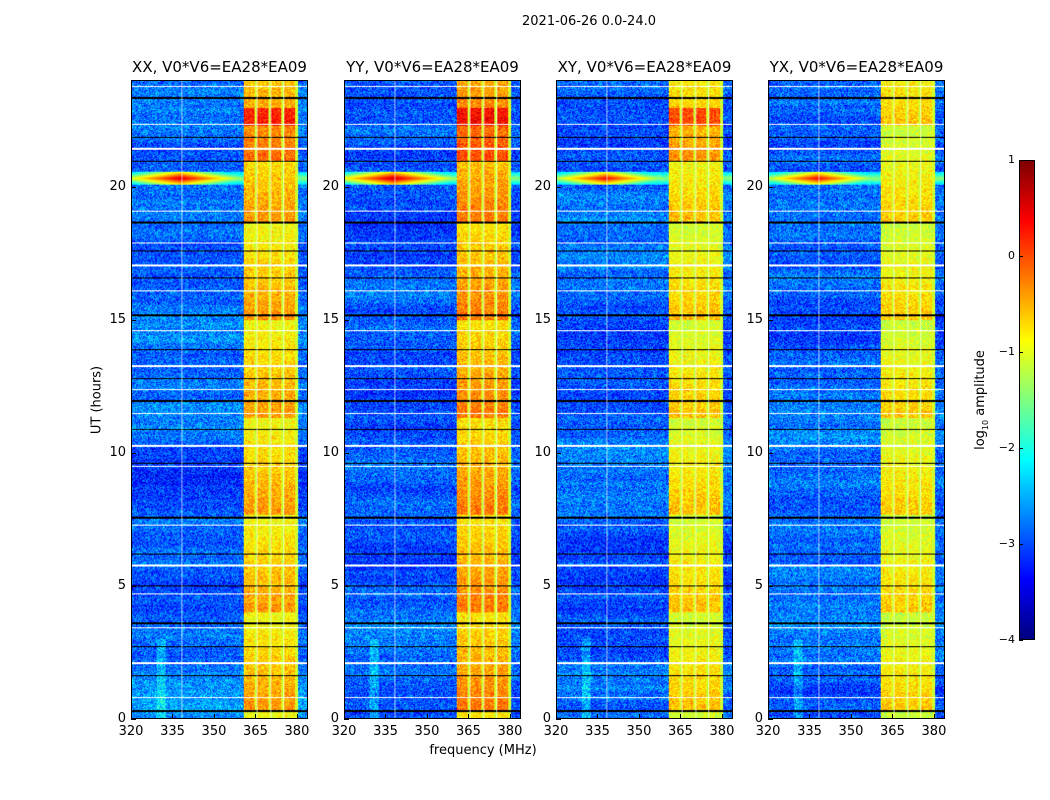 This screenshot has height=800, width=1050. Describe the element at coordinates (856, 67) in the screenshot. I see `panel-title: YX, V0*V6=EA28*EA09` at that location.